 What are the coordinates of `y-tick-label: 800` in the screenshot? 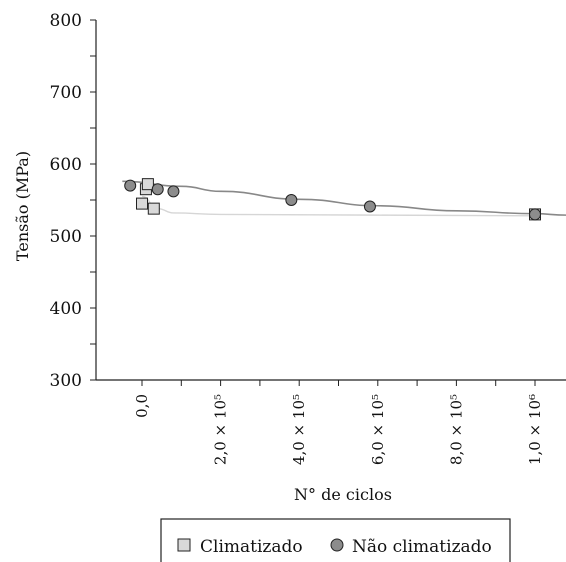 It's located at (66, 21).